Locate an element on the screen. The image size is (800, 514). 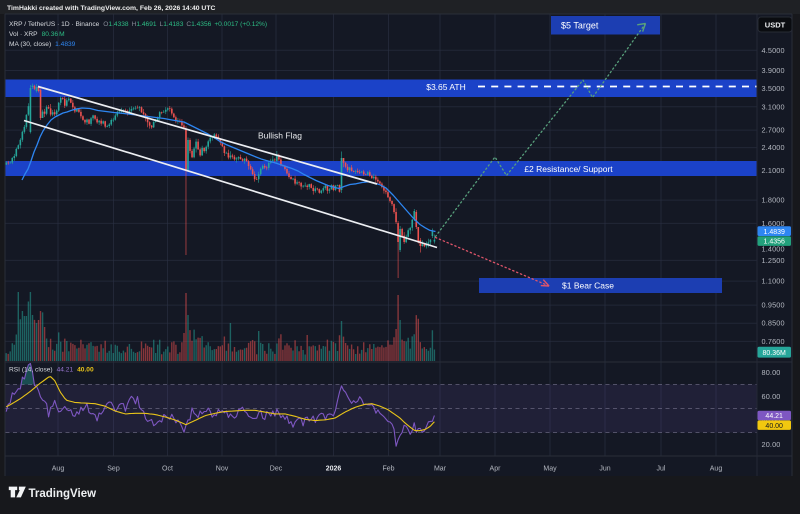
svg-text: 80.36M is located at coordinates (775, 353).